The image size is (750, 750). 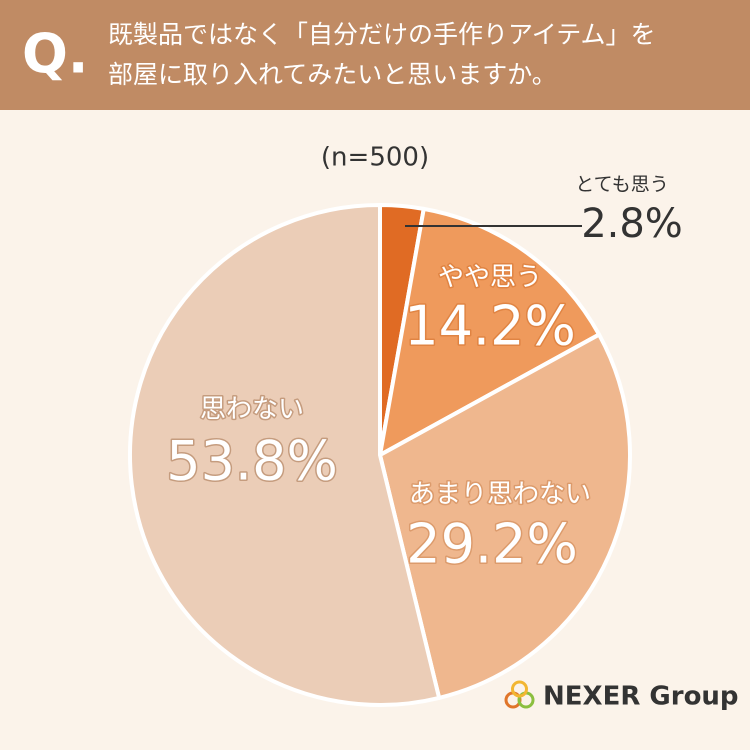 I want to click on slice-value-label: 53.8%, so click(x=252, y=461).